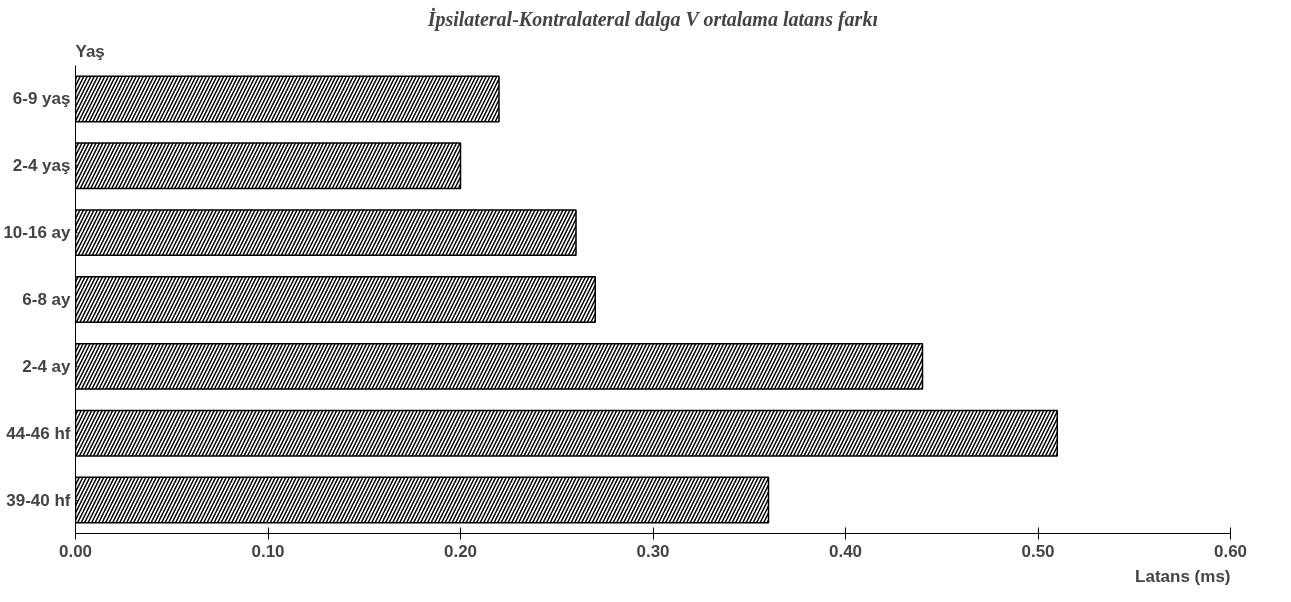 This screenshot has width=1291, height=602. I want to click on x-tick-label: 0.50, so click(1038, 551).